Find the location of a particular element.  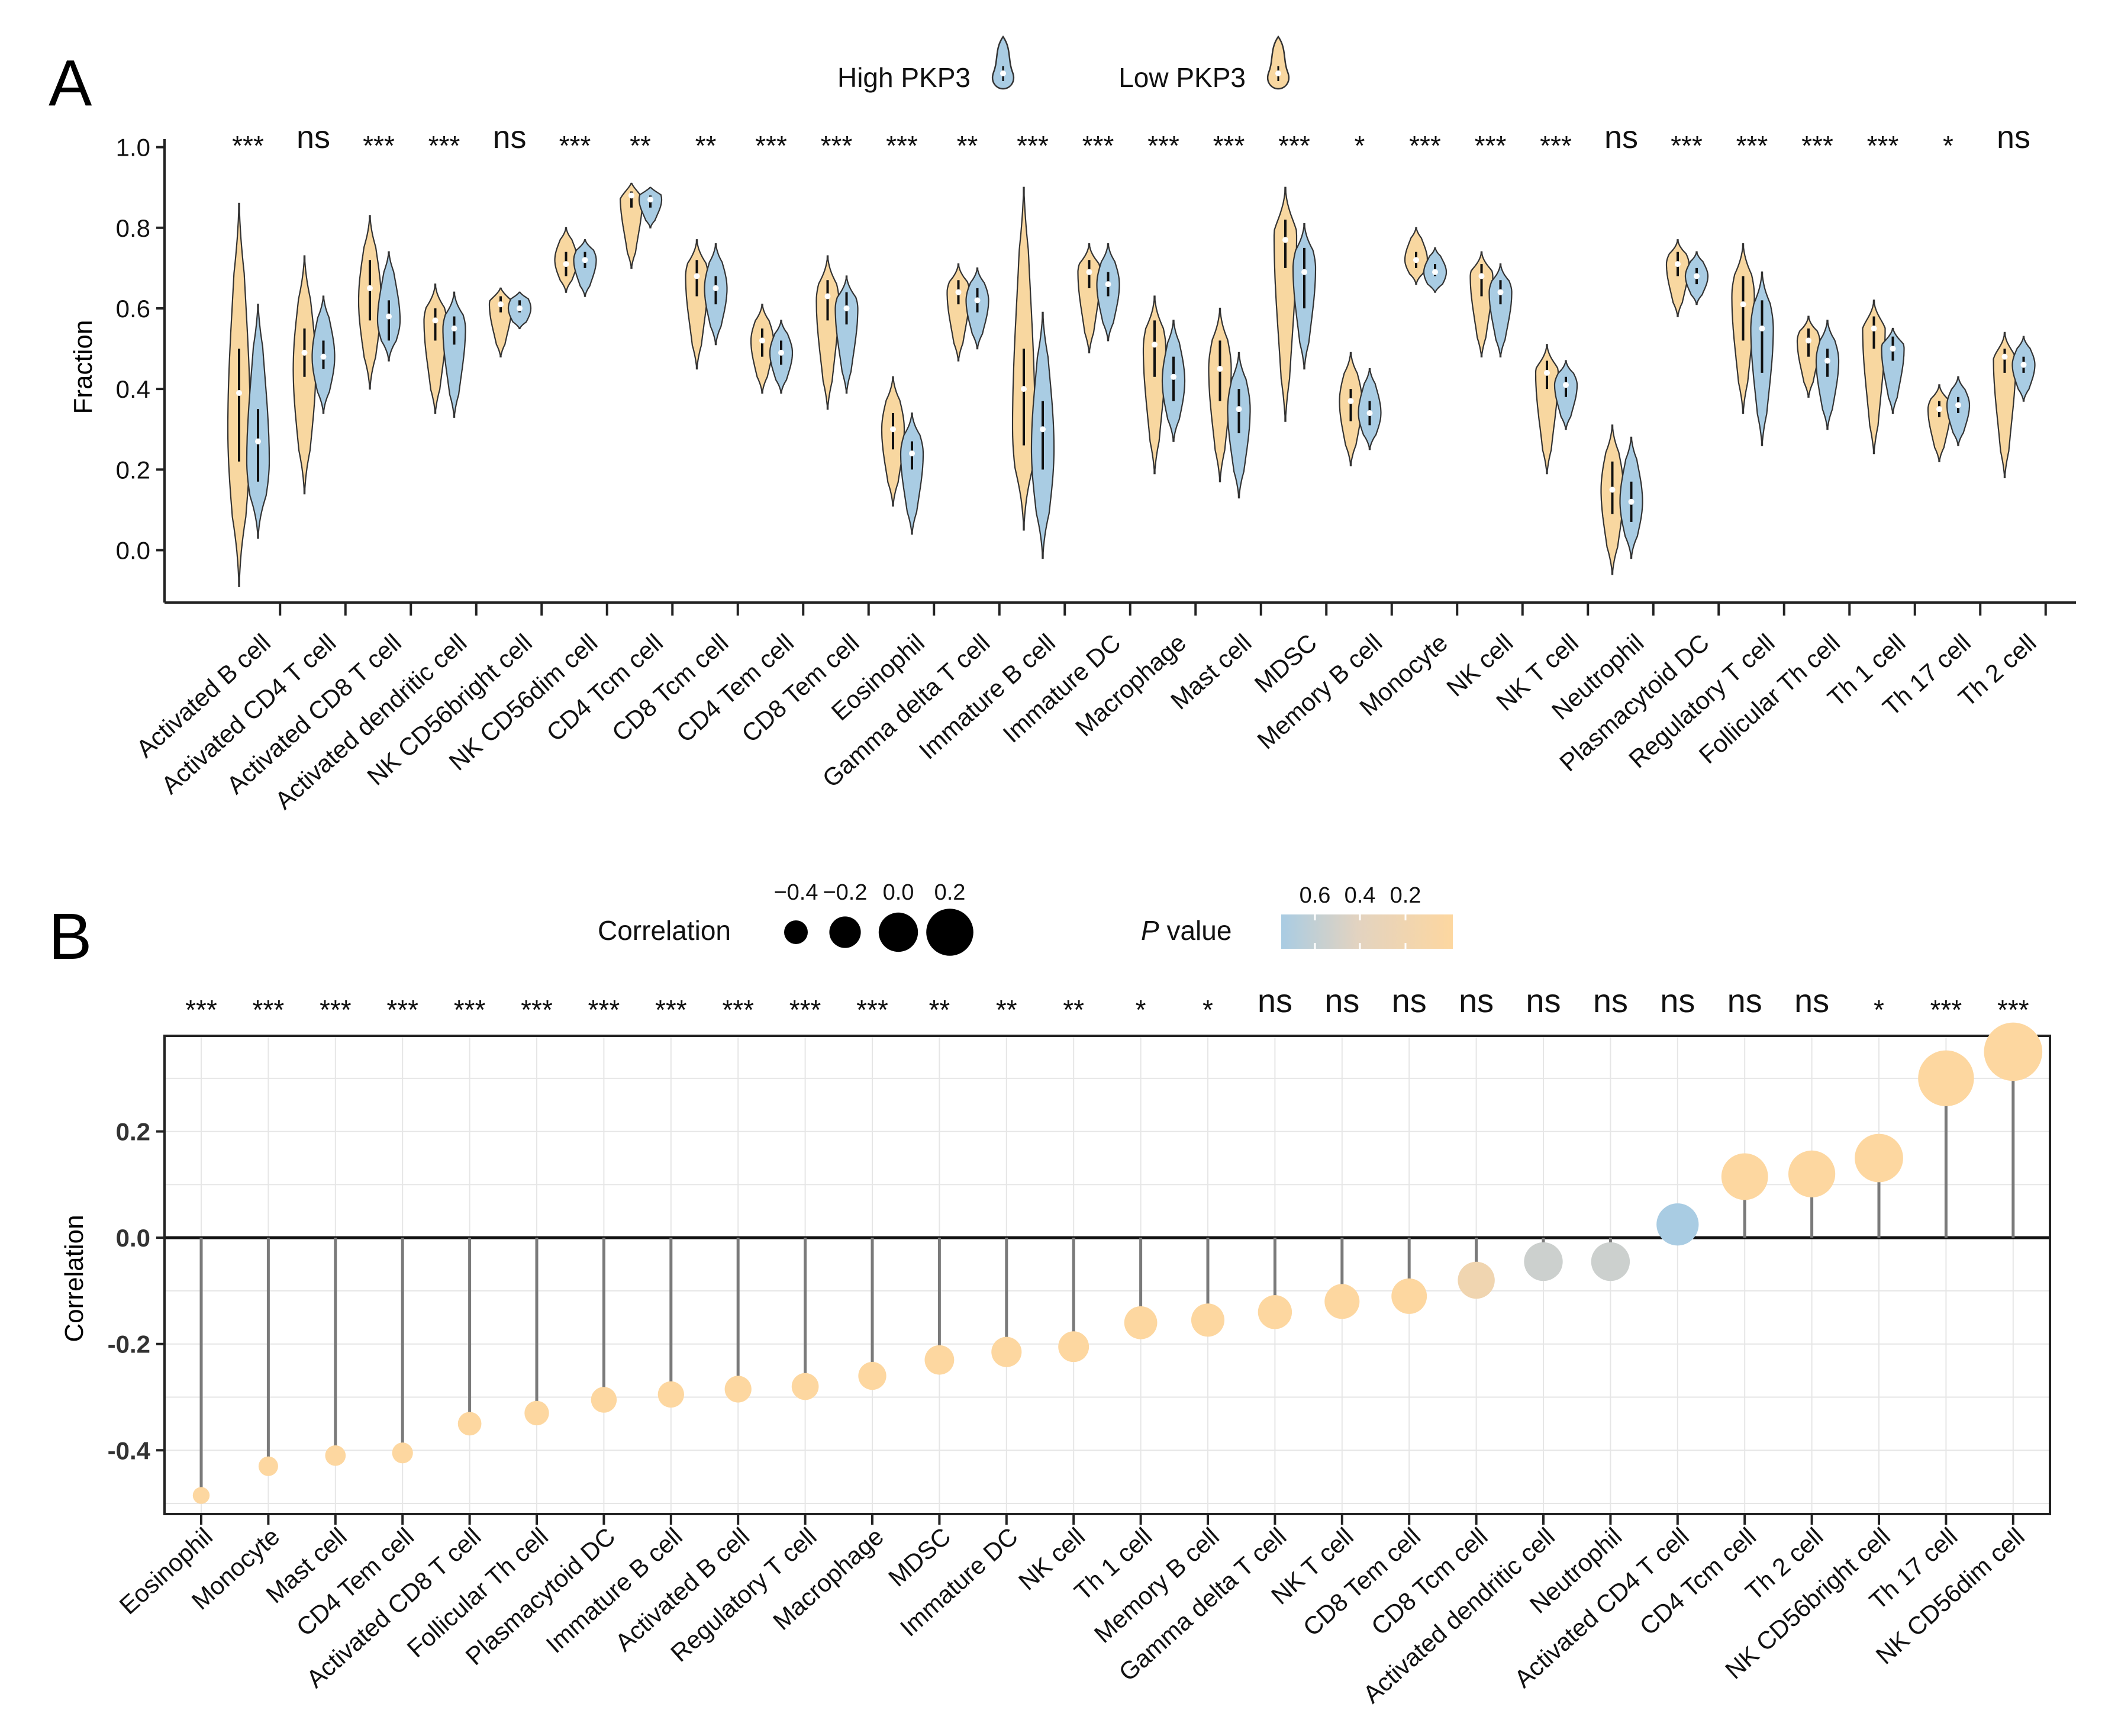

significance-label-a: ns is located at coordinates (1621, 137).